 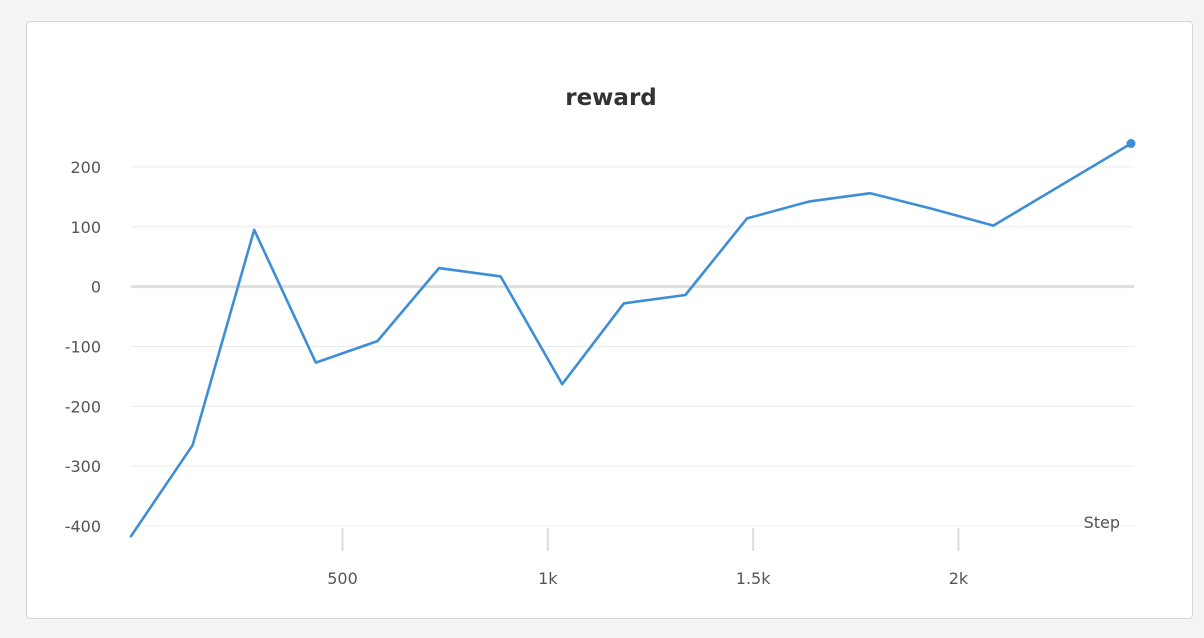 I want to click on y-tick-label: -300, so click(x=83, y=466).